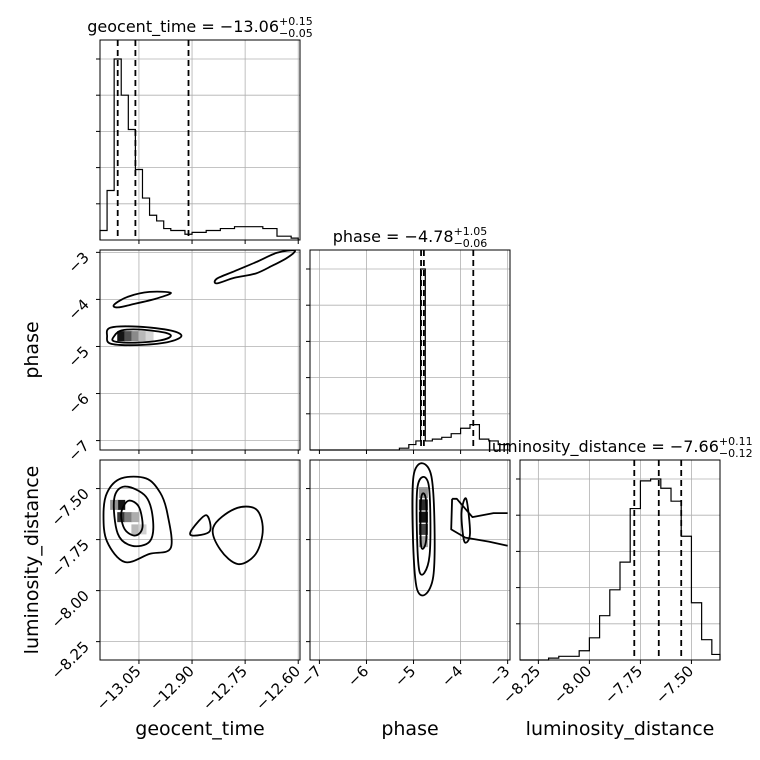 The width and height of the screenshot is (760, 760). I want to click on scatter-panel-phase-luminosity_distance, so click(408, 561).